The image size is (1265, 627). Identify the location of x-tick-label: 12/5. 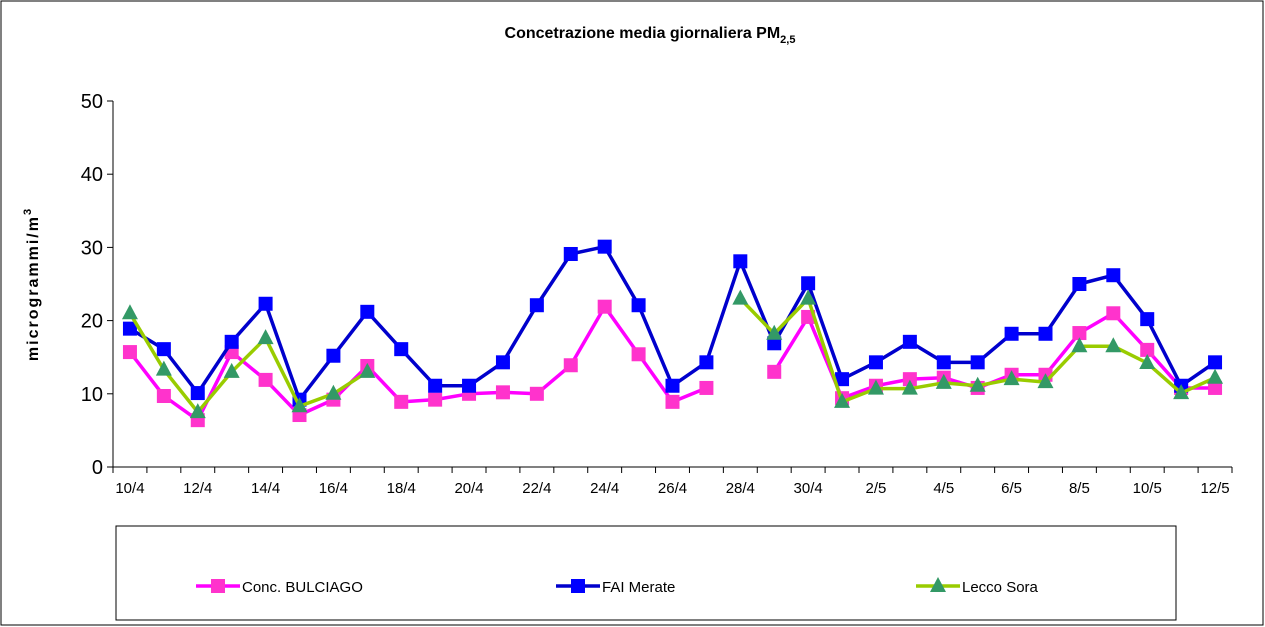
(1214, 488).